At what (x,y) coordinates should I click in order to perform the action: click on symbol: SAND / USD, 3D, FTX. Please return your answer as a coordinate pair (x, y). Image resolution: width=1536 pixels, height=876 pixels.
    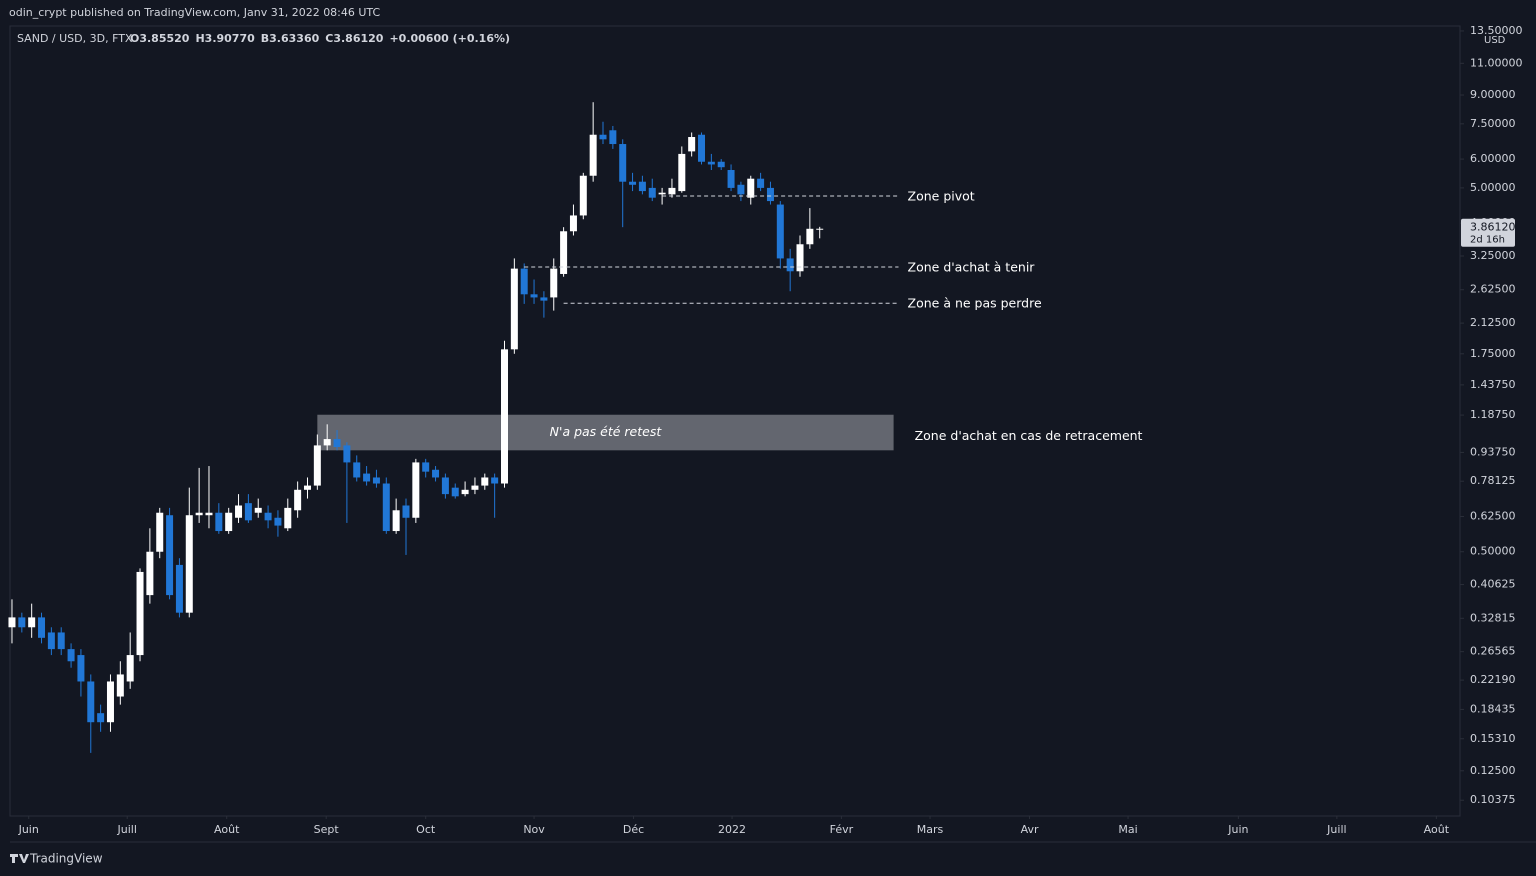
    Looking at the image, I should click on (75, 38).